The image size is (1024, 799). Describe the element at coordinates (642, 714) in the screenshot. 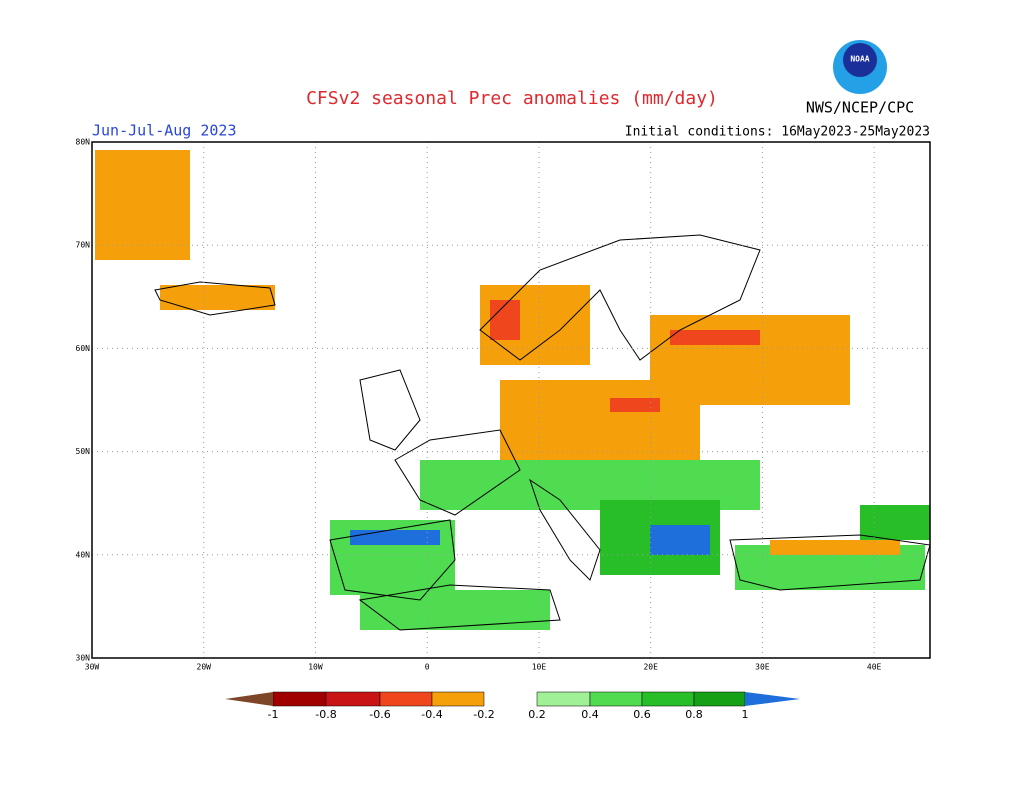

I see `colorbar-label: 0.6` at that location.